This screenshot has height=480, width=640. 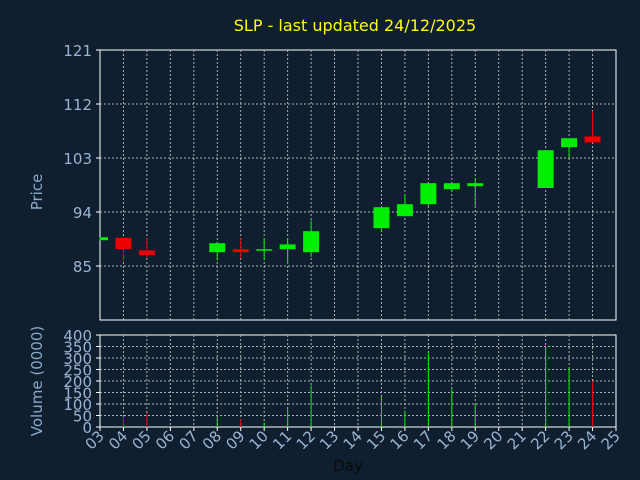 What do you see at coordinates (212, 440) in the screenshot?
I see `x-tick-label: 08` at bounding box center [212, 440].